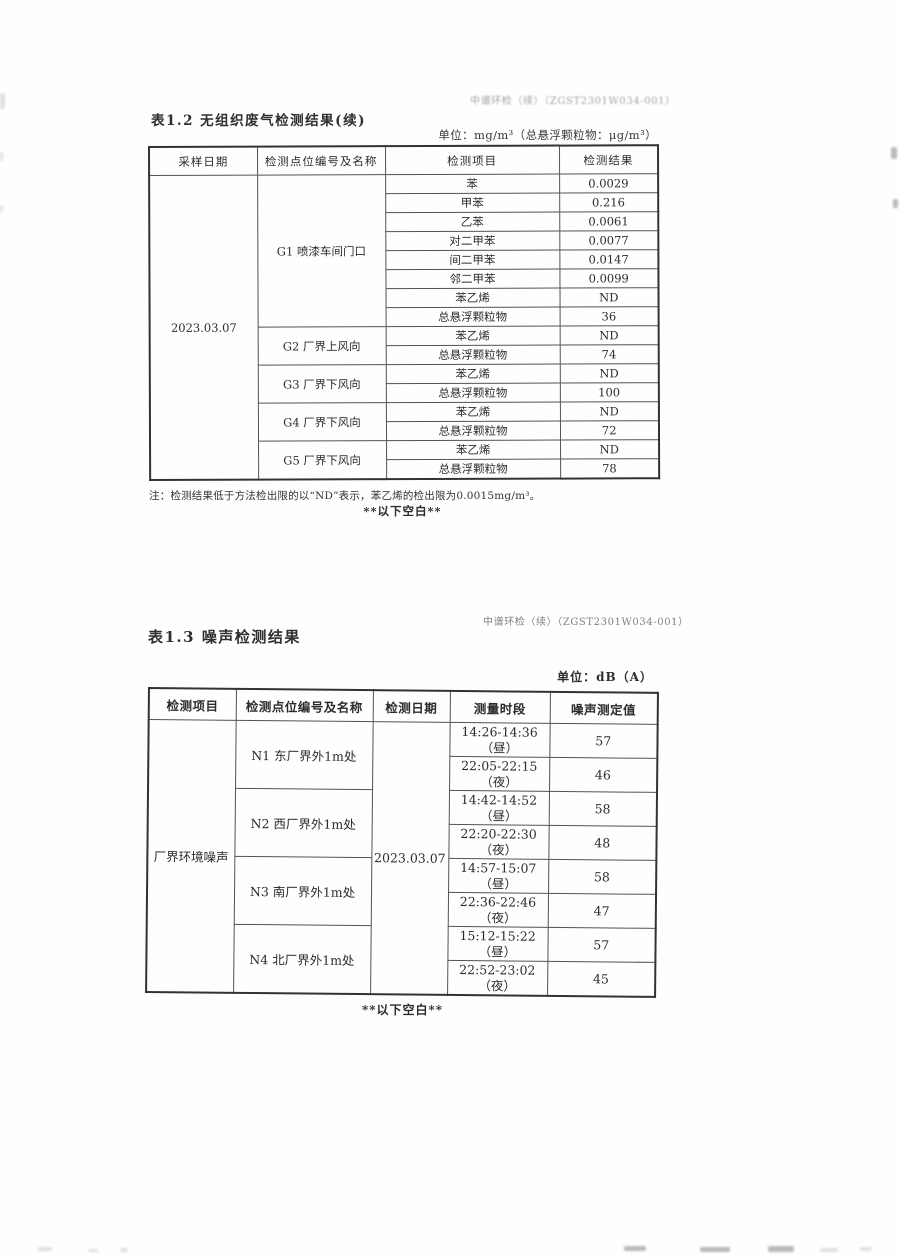  What do you see at coordinates (609, 316) in the screenshot?
I see `result-cell: 36` at bounding box center [609, 316].